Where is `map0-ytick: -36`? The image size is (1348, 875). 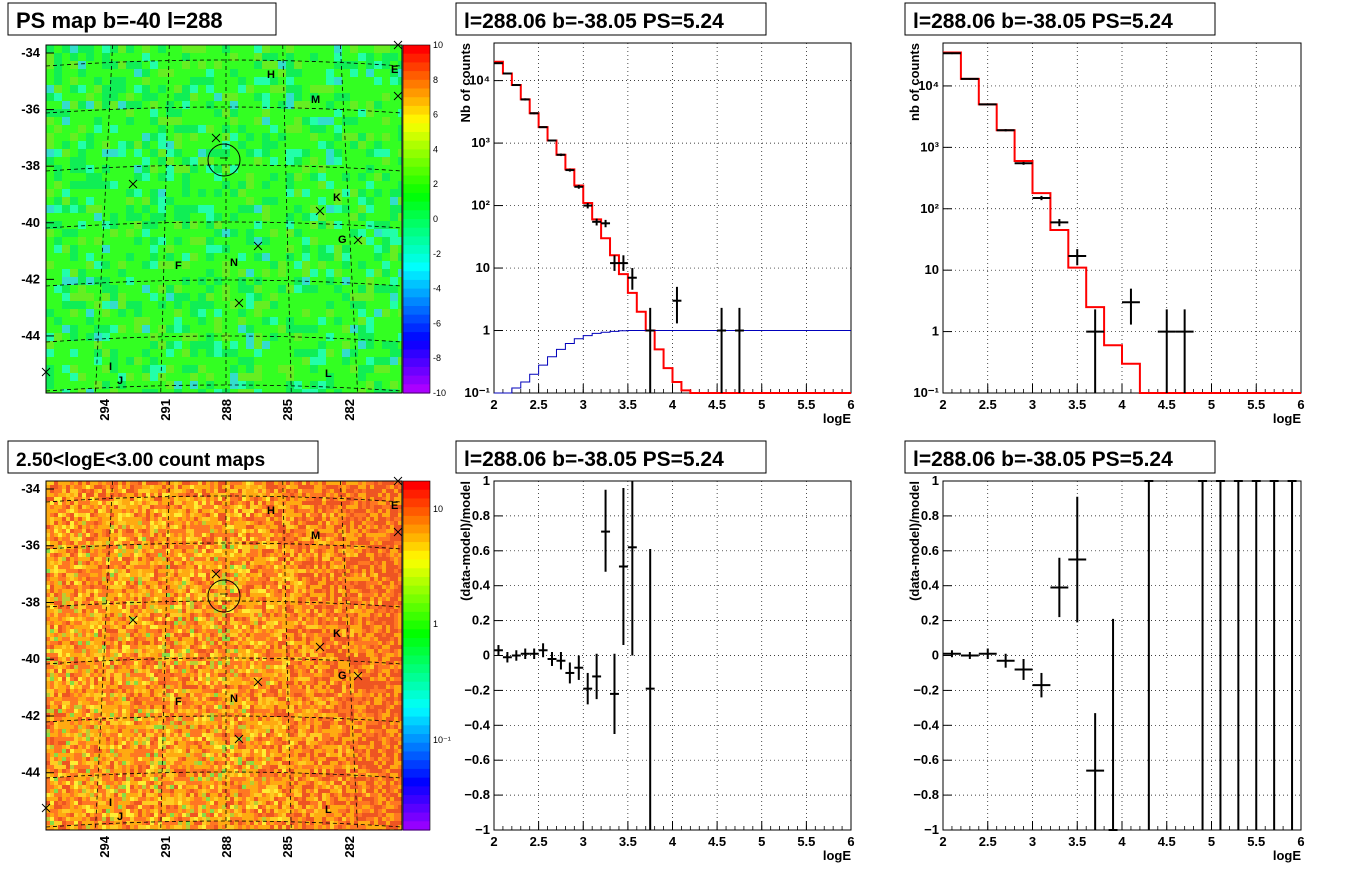 map0-ytick: -36 is located at coordinates (30, 109).